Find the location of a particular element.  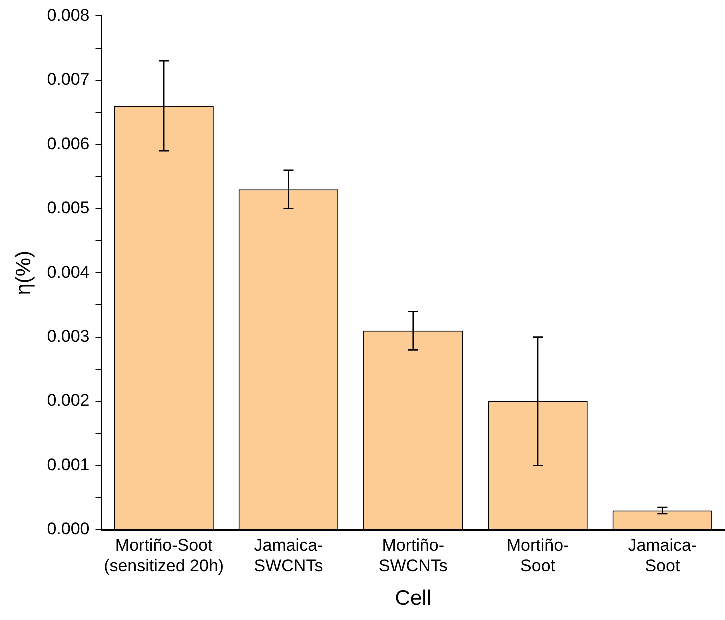

y-tick-label: 0.008 is located at coordinates (68, 15).